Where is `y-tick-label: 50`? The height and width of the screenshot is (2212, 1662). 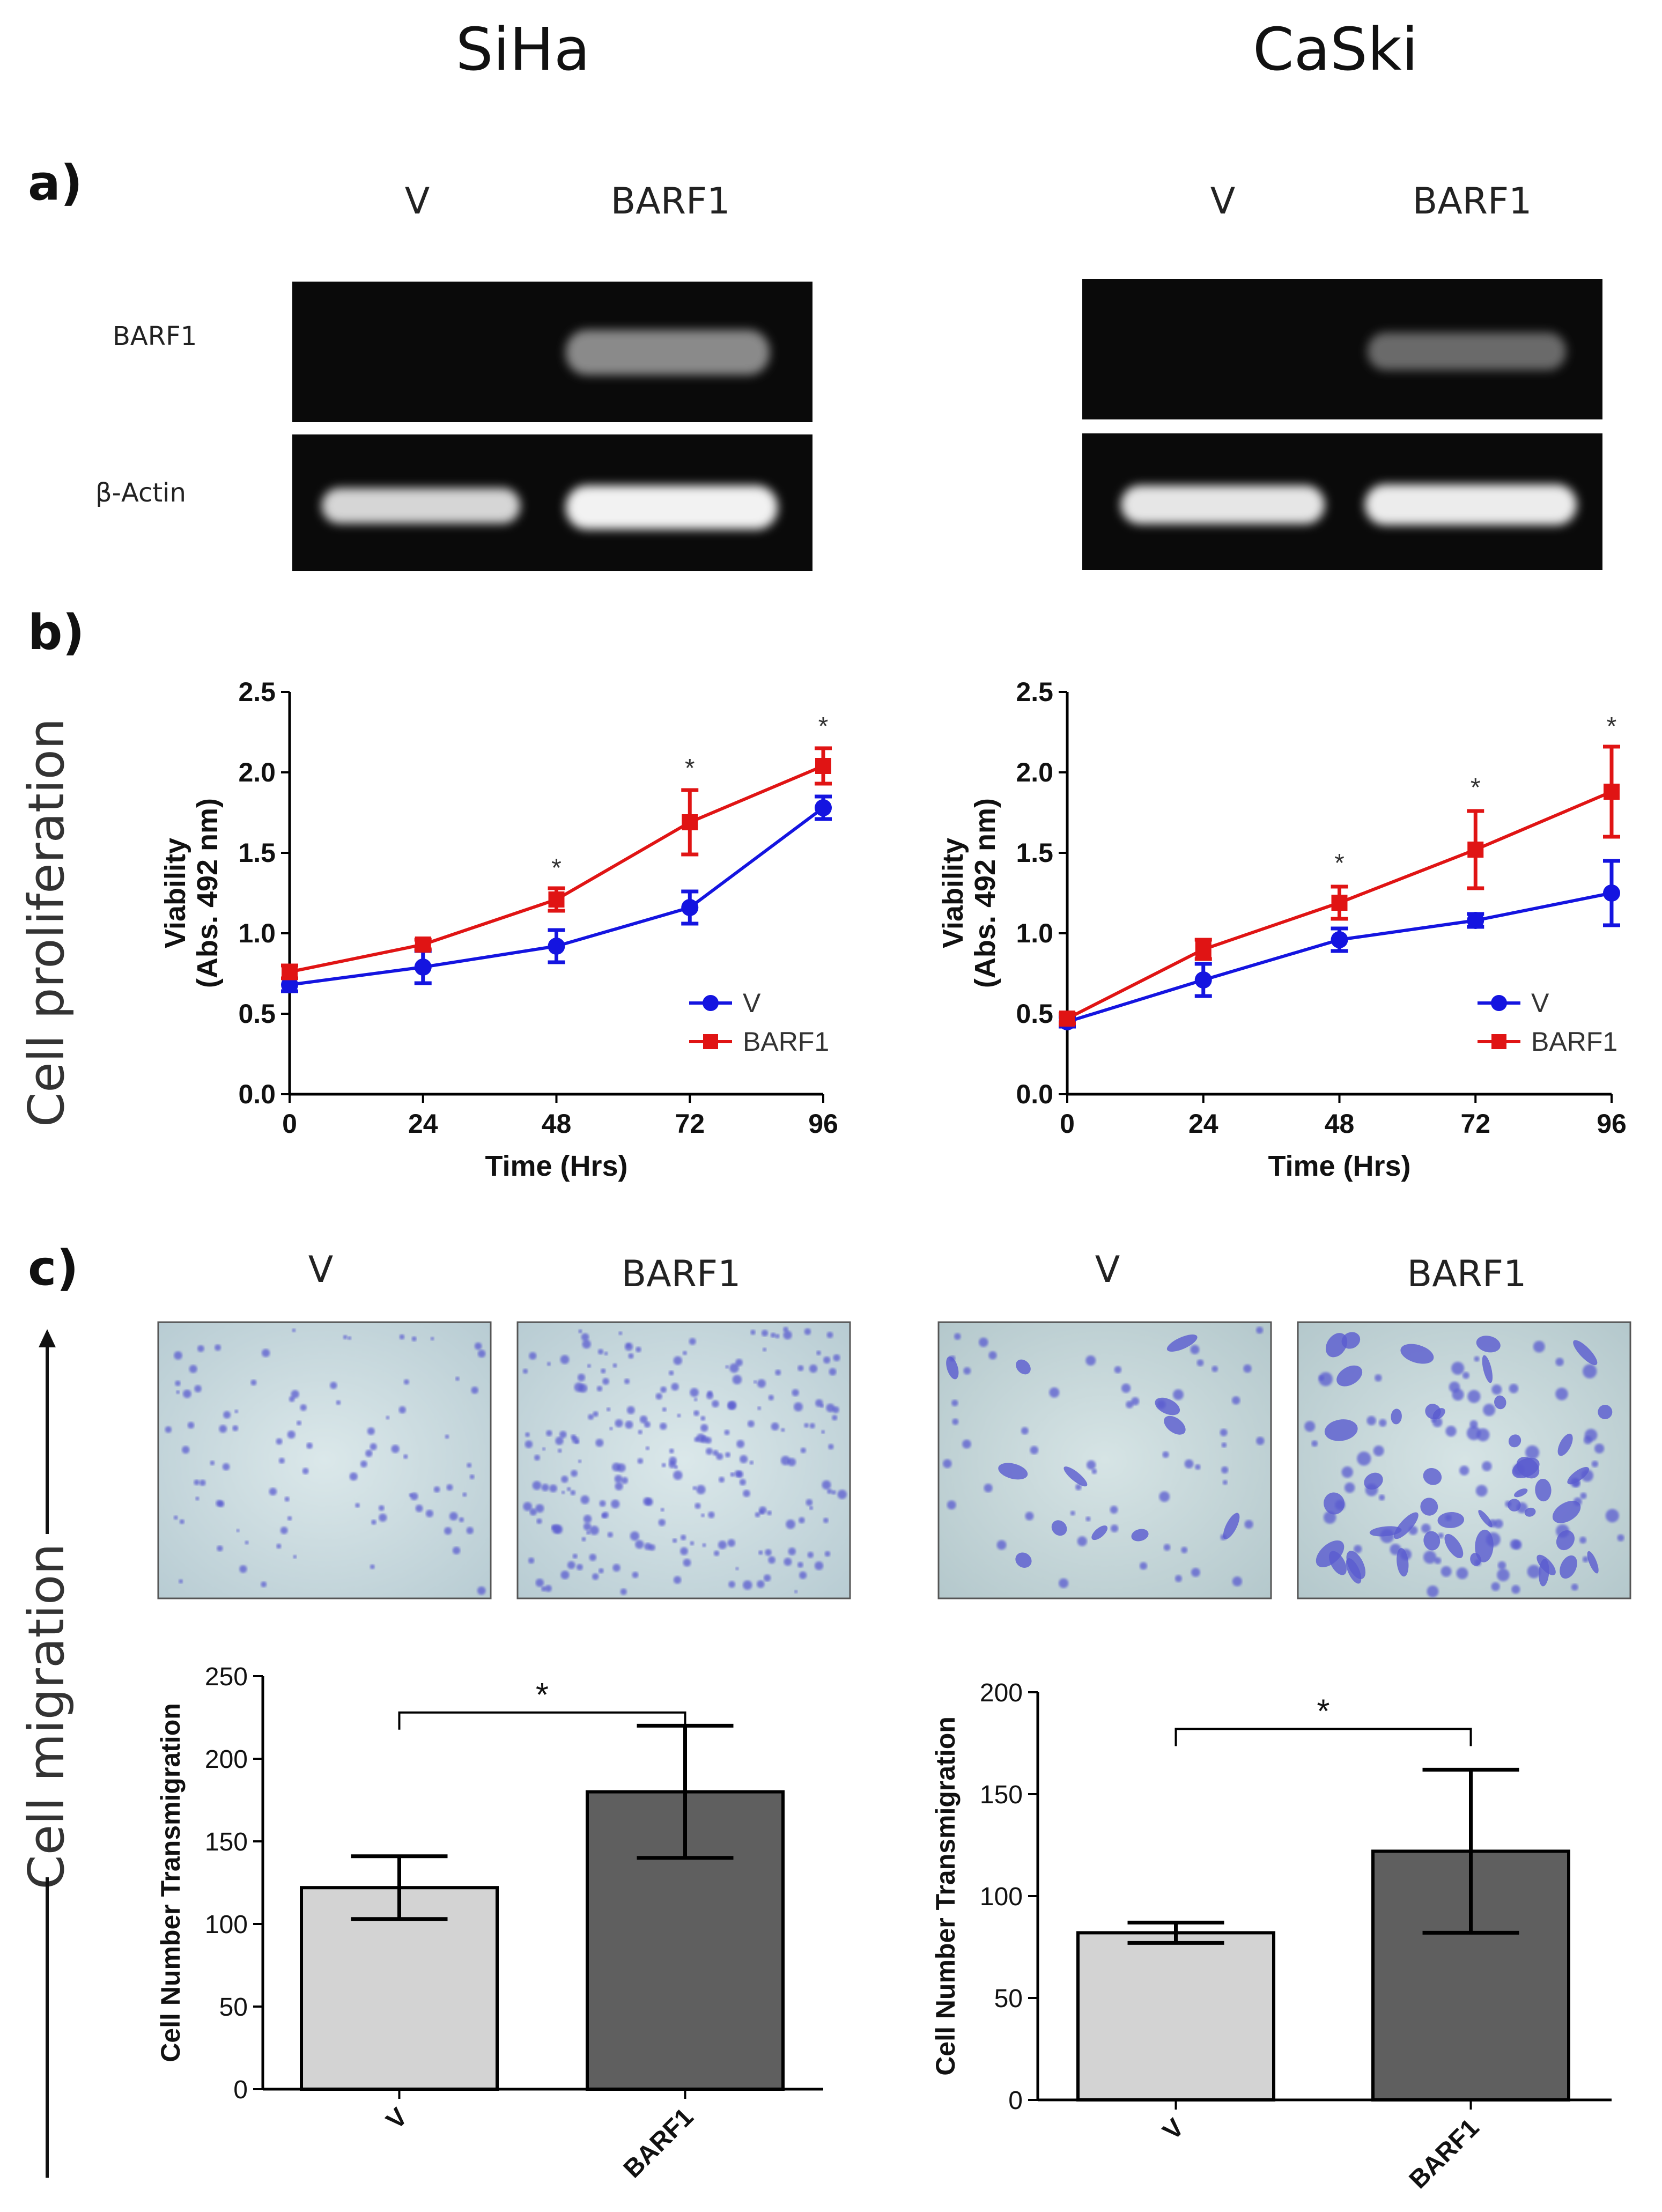
y-tick-label: 50 is located at coordinates (233, 2008).